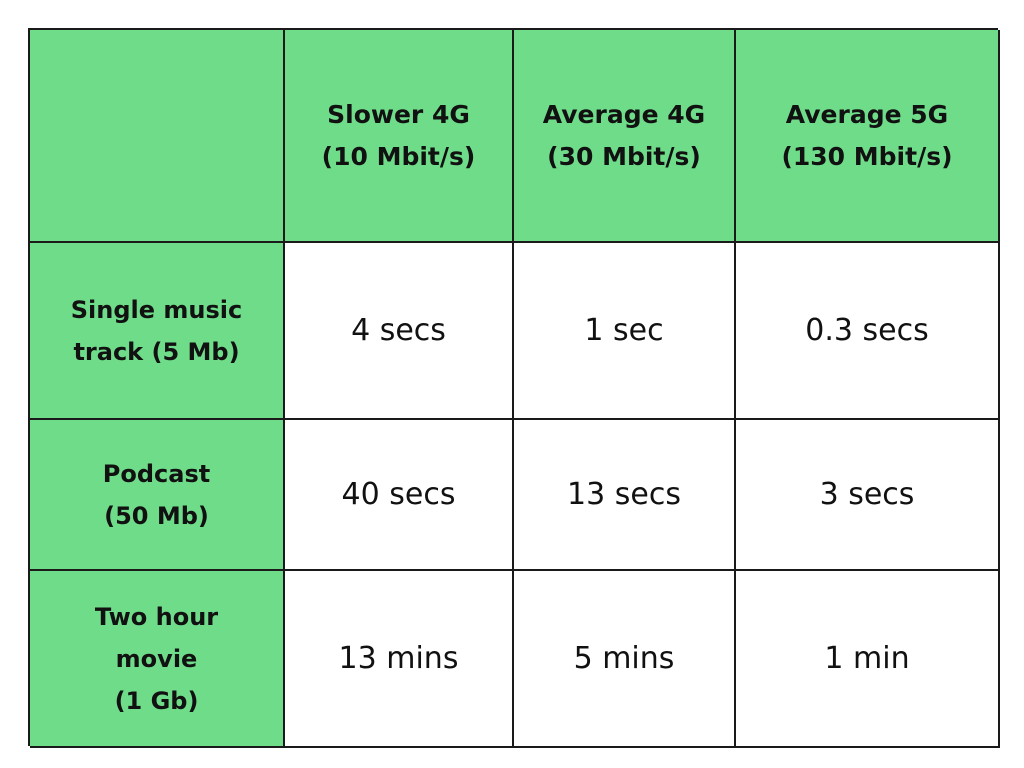 The height and width of the screenshot is (768, 1024). What do you see at coordinates (157, 136) in the screenshot?
I see `corner-cell` at bounding box center [157, 136].